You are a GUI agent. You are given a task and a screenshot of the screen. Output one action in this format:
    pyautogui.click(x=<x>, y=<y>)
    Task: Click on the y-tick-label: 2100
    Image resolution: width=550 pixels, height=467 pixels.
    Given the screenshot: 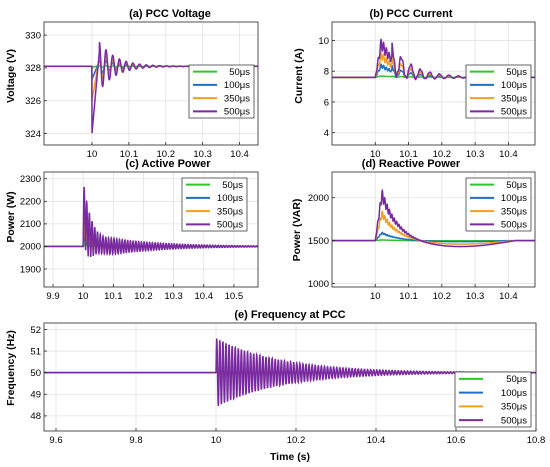 What is the action you would take?
    pyautogui.click(x=30, y=224)
    